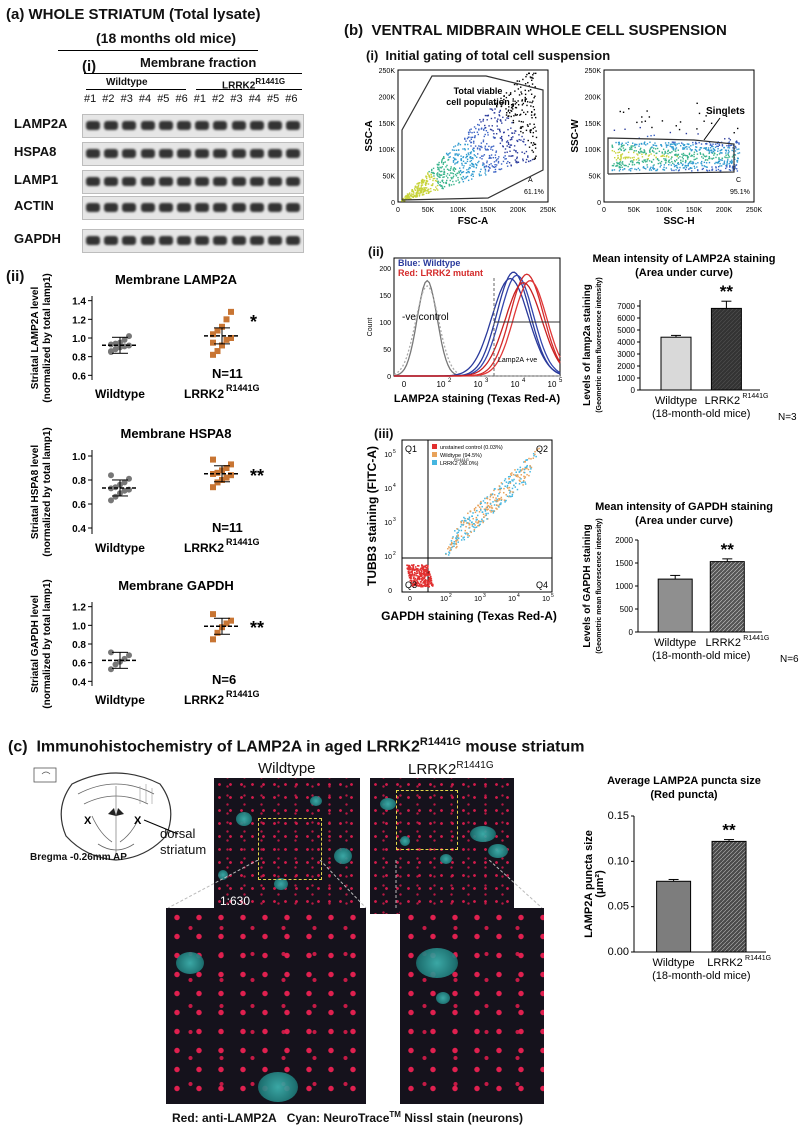 This screenshot has width=800, height=1128. Describe the element at coordinates (595, 177) in the screenshot. I see `y-tick-label: 50K` at that location.